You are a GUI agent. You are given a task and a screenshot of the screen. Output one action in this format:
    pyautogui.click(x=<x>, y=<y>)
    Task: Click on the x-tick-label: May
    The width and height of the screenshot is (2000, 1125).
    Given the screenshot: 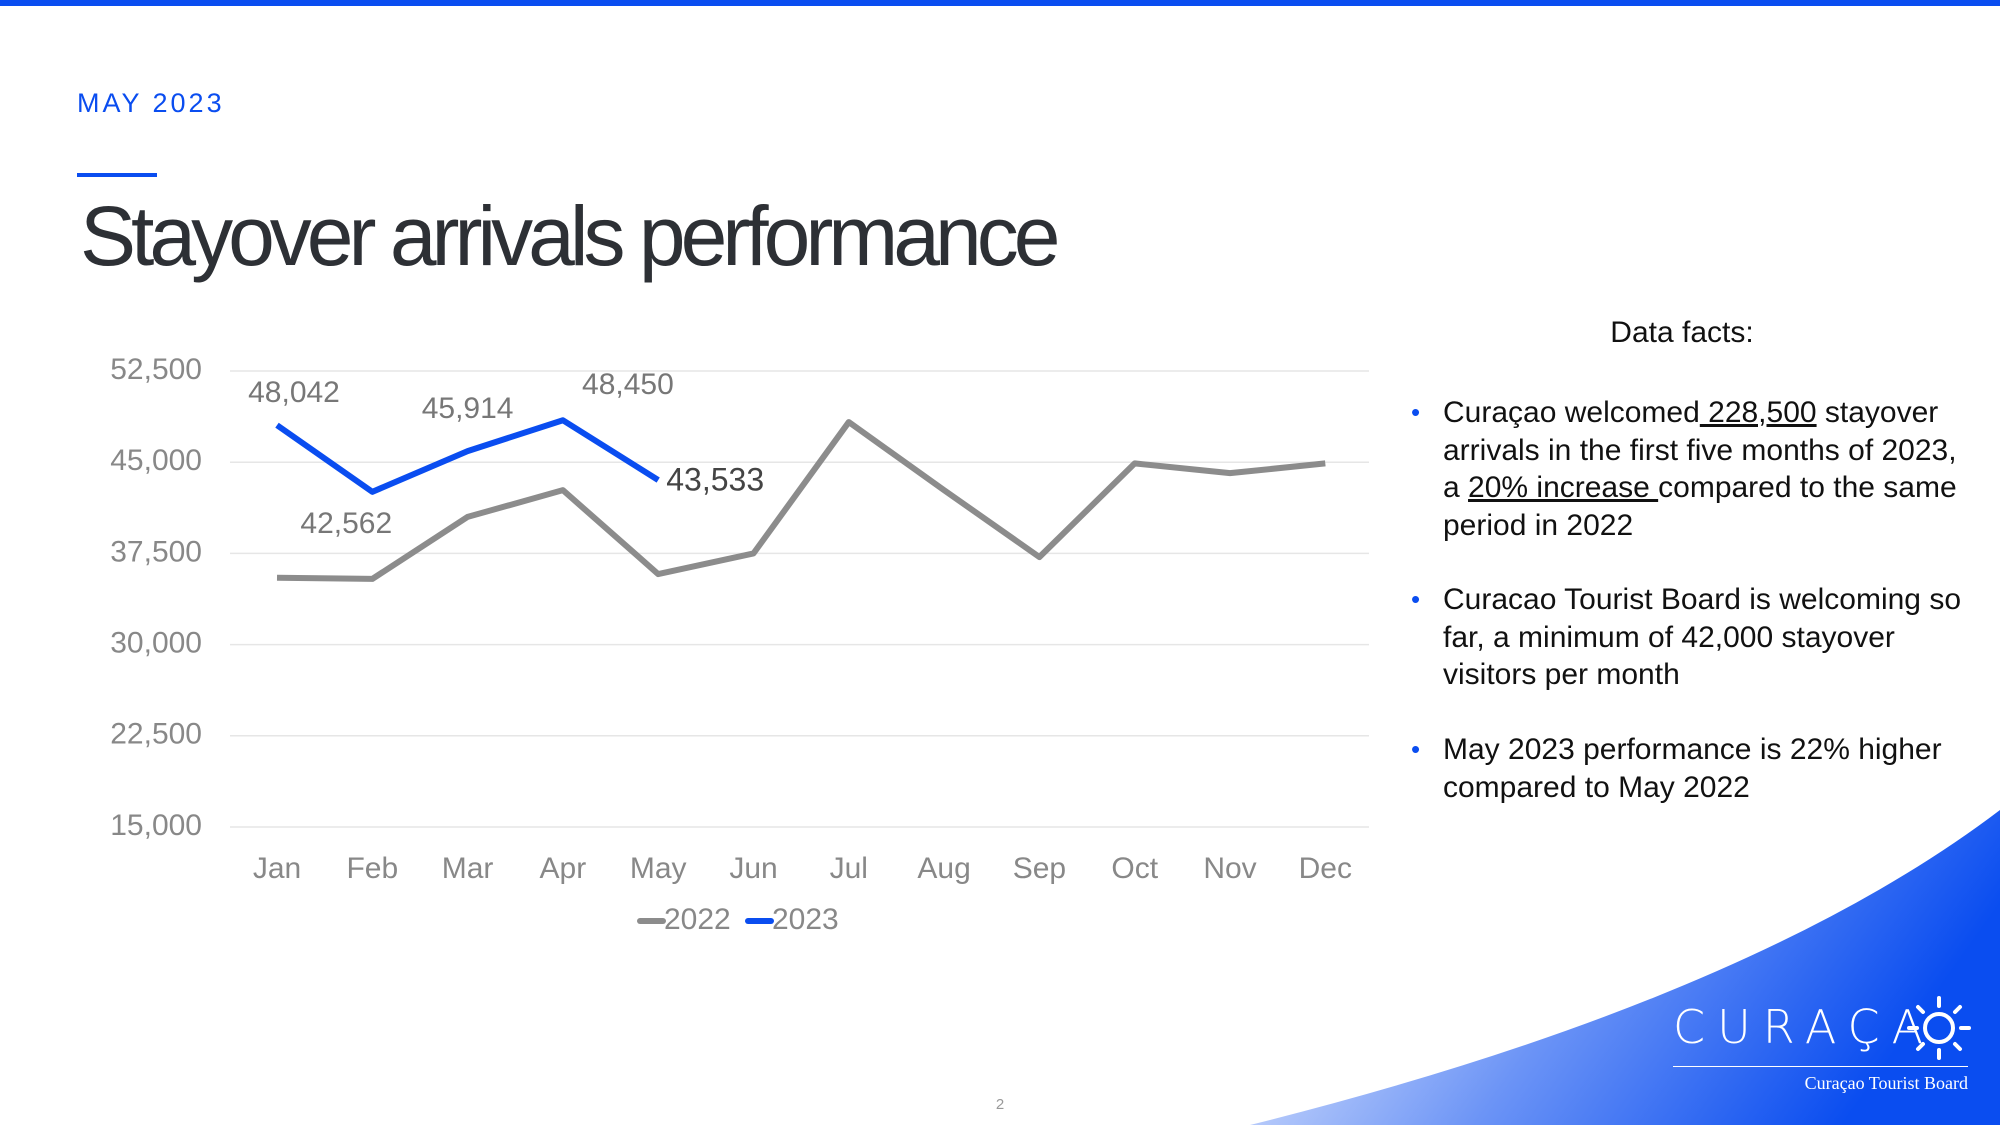 What is the action you would take?
    pyautogui.click(x=658, y=868)
    